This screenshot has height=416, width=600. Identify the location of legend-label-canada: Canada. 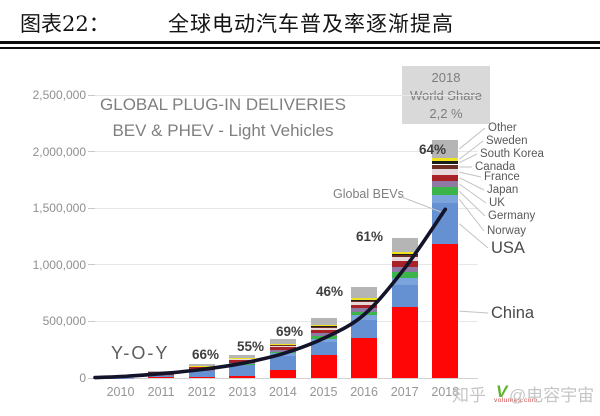
(495, 167).